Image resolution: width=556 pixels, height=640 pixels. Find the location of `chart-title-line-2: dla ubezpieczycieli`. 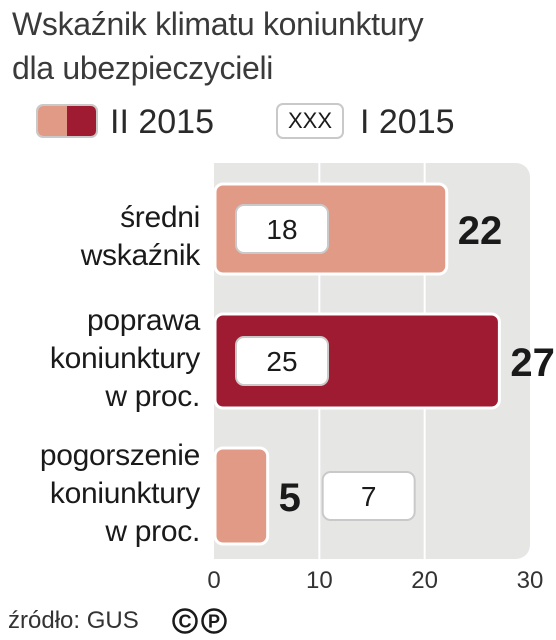

chart-title-line-2: dla ubezpieczycieli is located at coordinates (143, 68).